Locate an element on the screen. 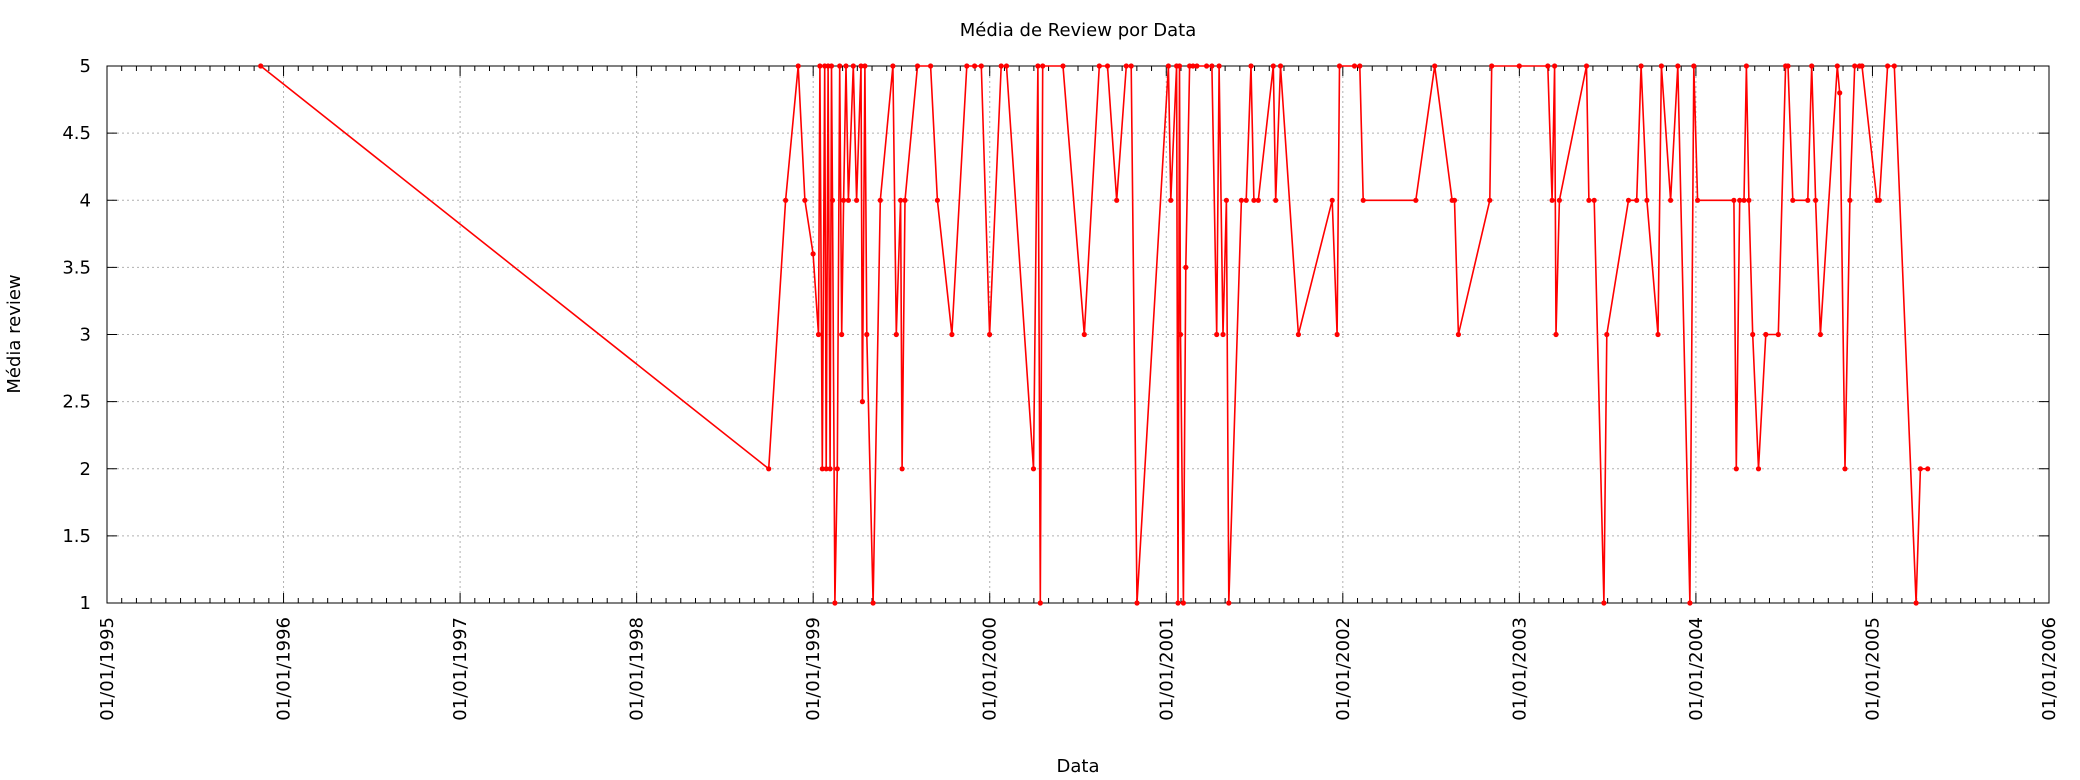 The image size is (2080, 780). chart-title: Média de Review por Data is located at coordinates (1078, 30).